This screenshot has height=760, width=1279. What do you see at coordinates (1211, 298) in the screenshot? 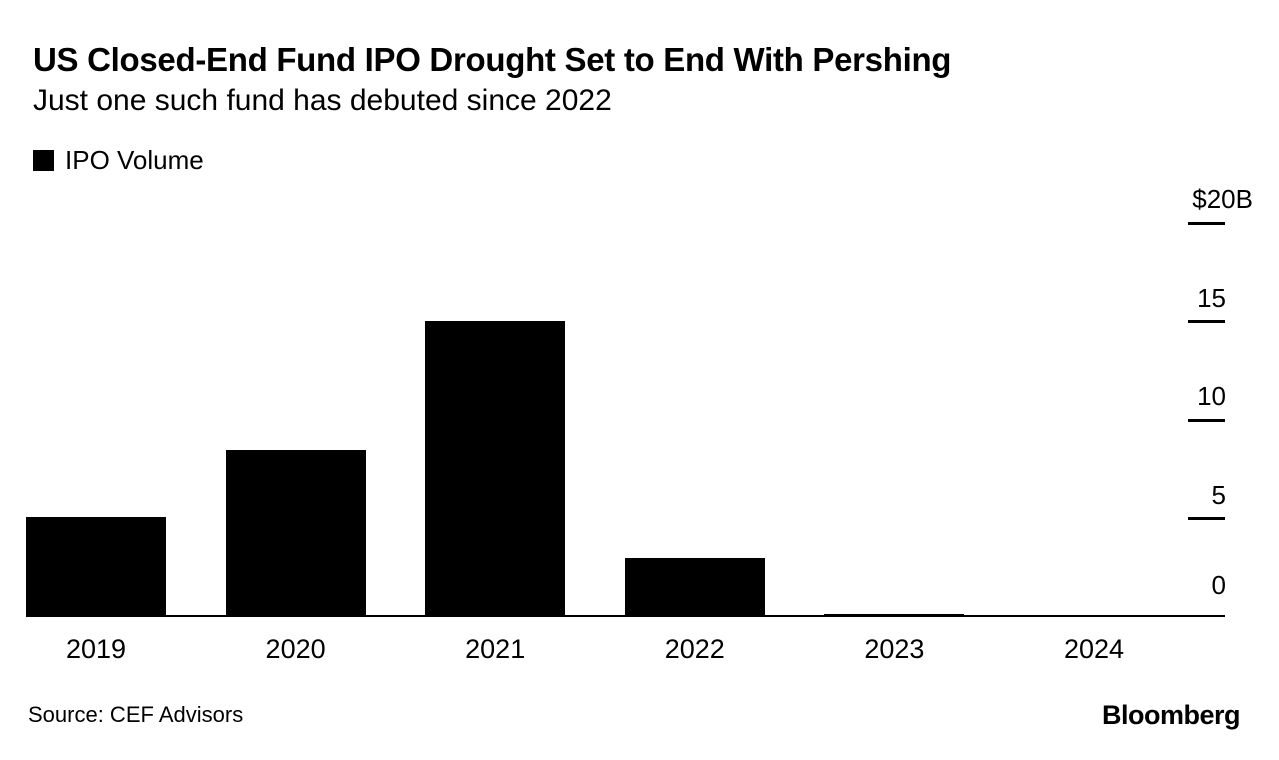
I see `y-tick-label: 15` at bounding box center [1211, 298].